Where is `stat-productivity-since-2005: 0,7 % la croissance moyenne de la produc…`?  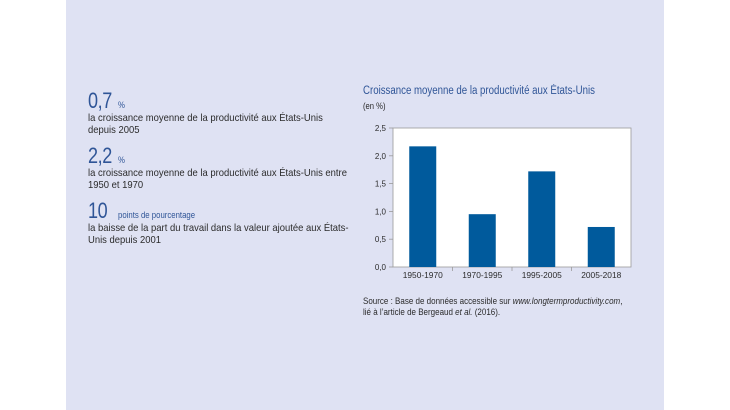 stat-productivity-since-2005: 0,7 % la croissance moyenne de la produc… is located at coordinates (233, 112).